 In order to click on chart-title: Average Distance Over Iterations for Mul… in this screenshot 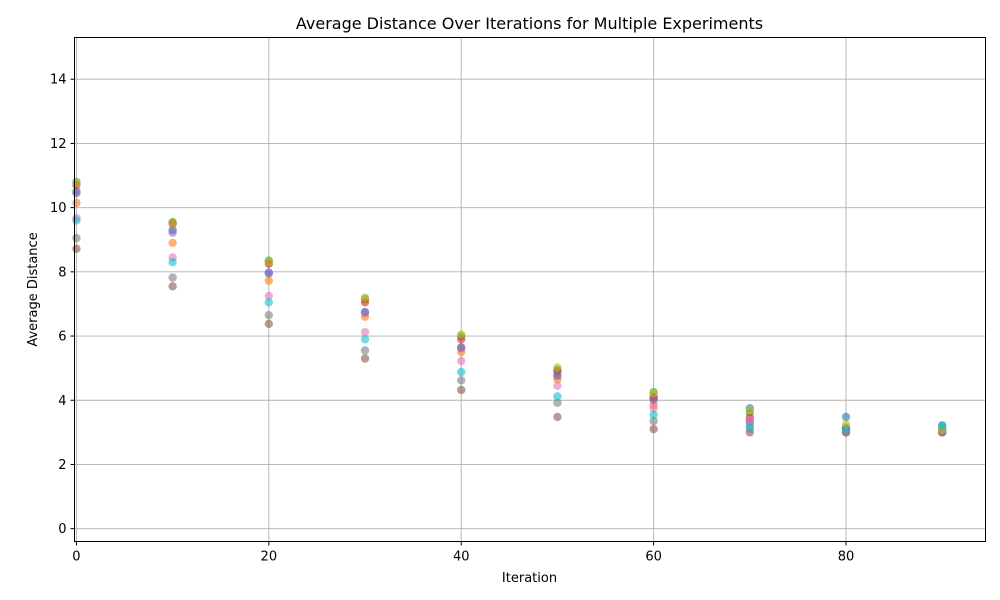, I will do `click(529, 23)`.